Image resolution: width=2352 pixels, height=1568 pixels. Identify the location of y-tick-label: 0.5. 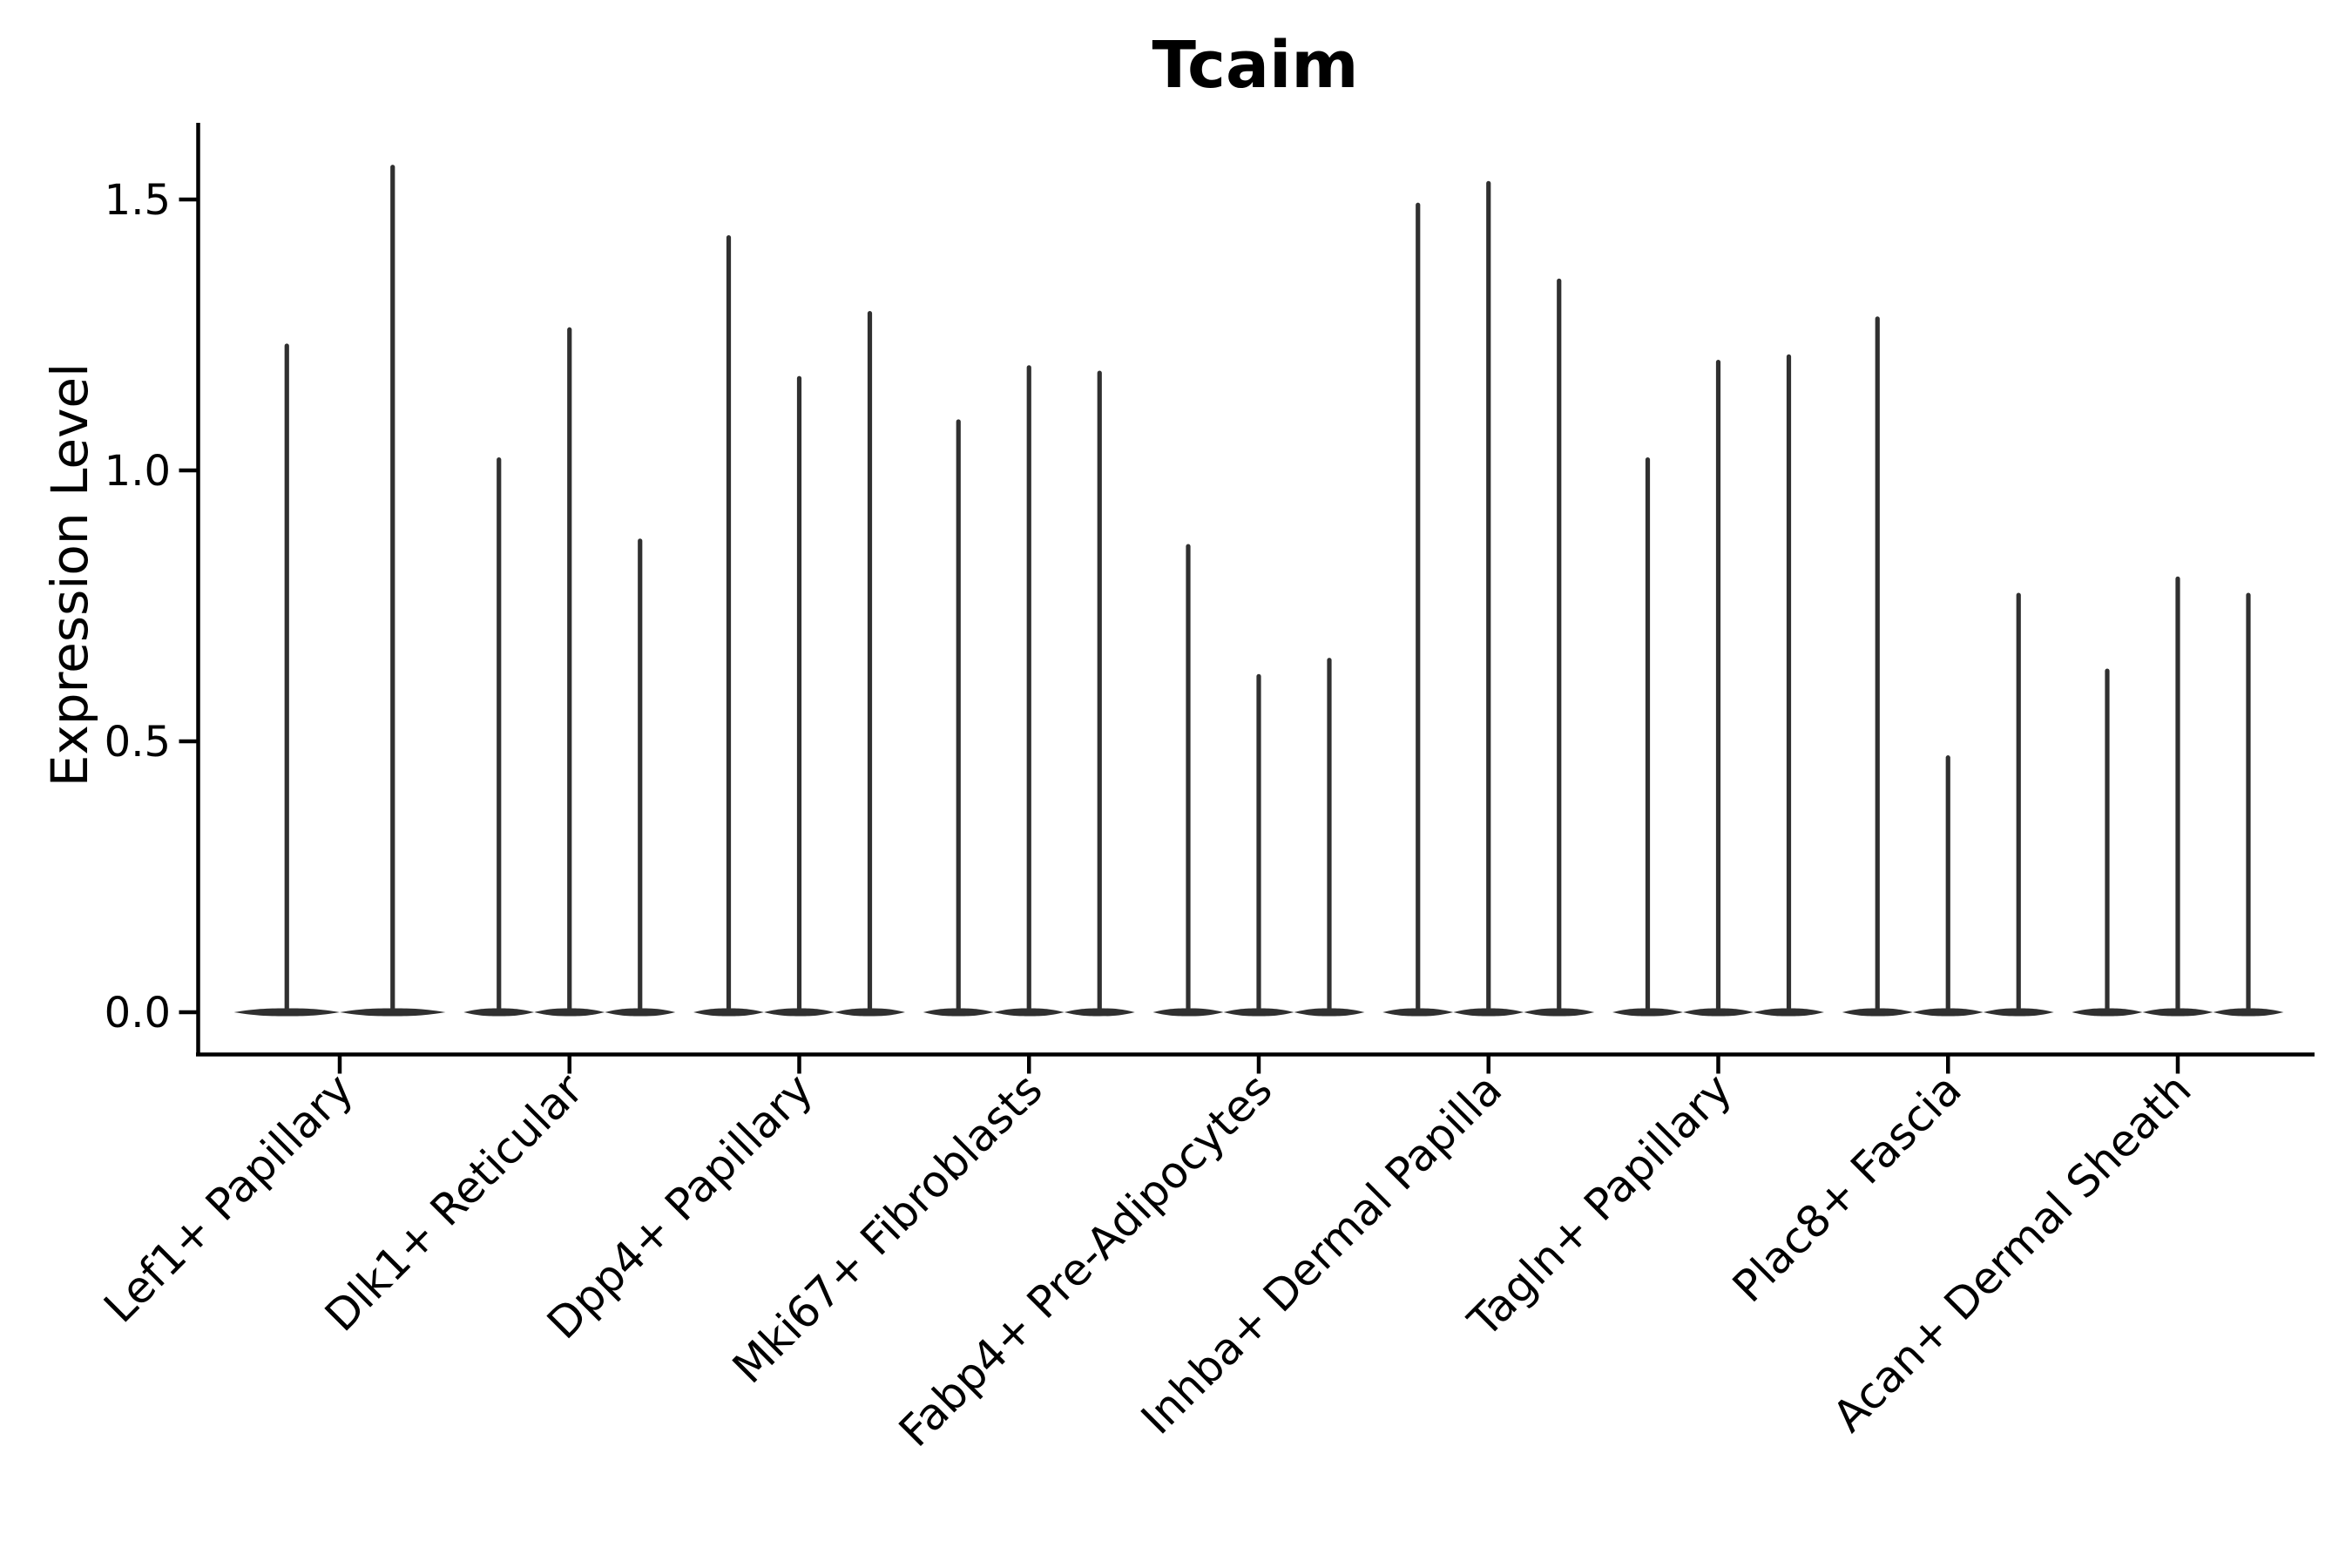
(138, 742).